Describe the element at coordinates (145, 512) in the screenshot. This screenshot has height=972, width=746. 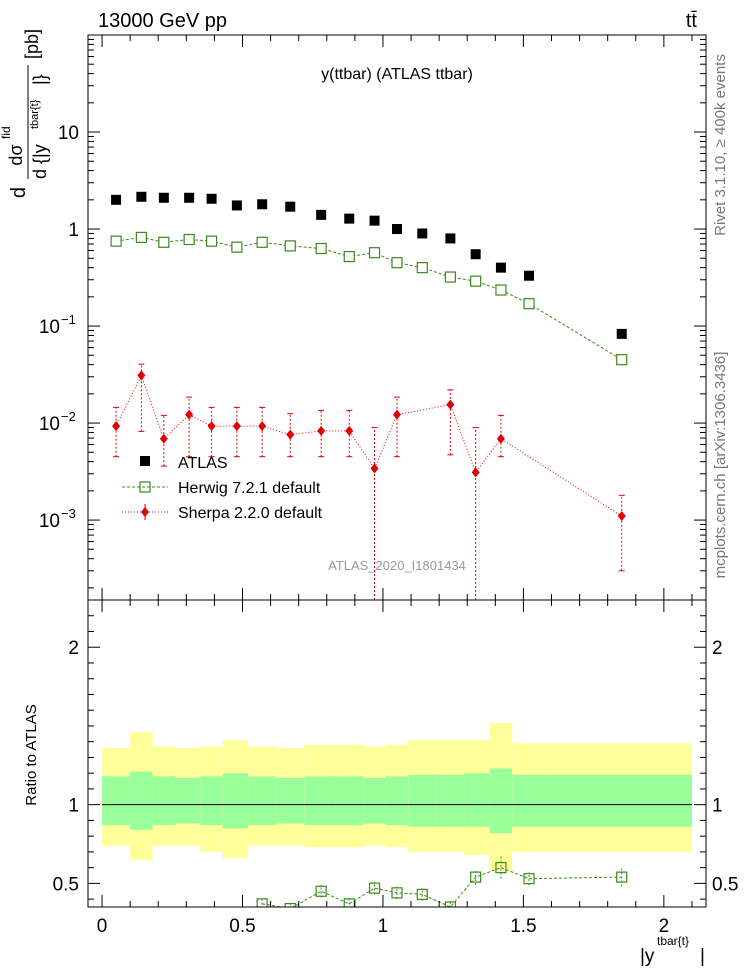
I see `legend-sherpa-marker` at that location.